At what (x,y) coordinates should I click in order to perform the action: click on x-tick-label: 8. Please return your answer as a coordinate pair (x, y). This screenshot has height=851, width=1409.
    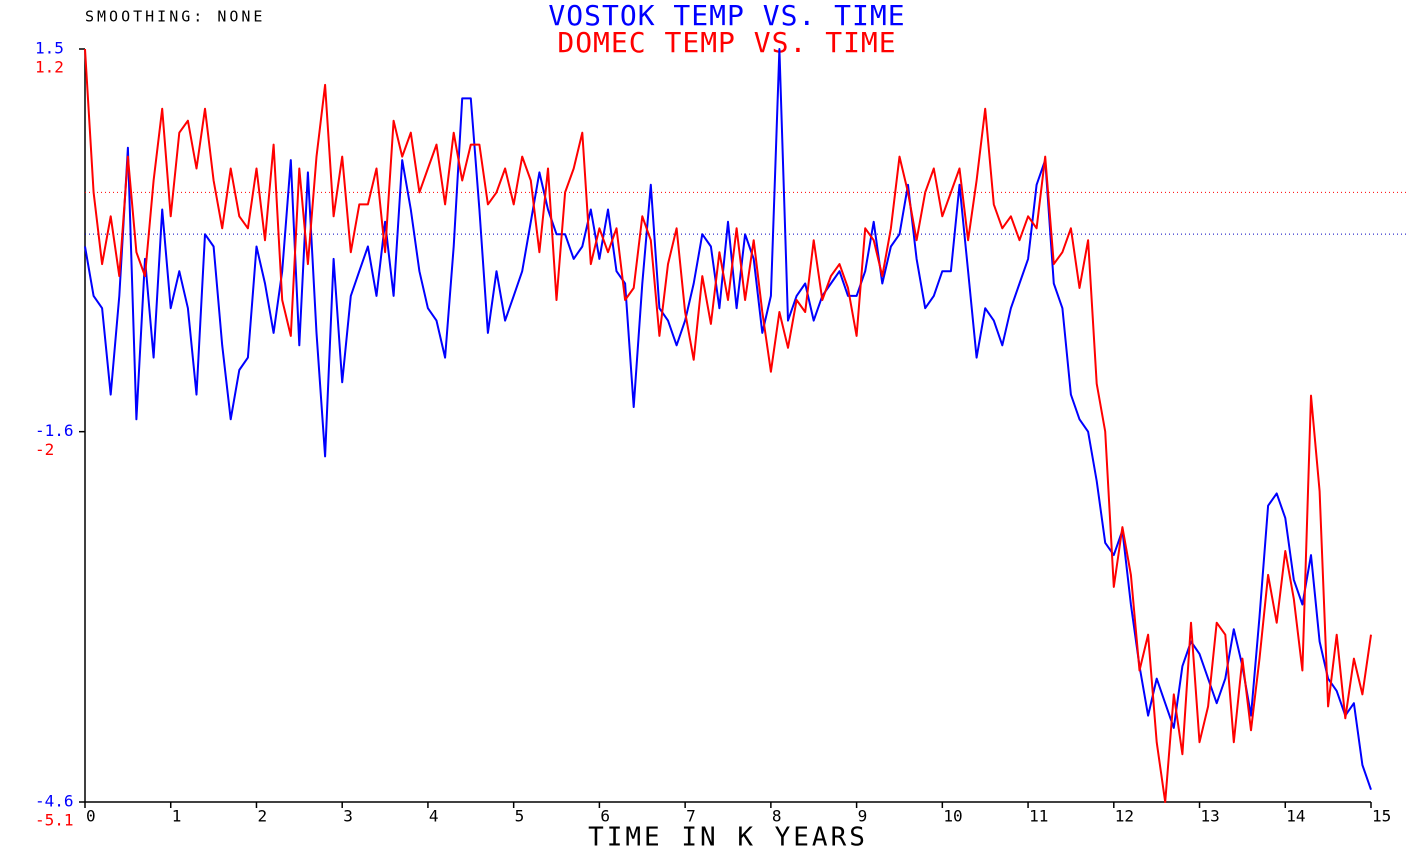
    Looking at the image, I should click on (777, 816).